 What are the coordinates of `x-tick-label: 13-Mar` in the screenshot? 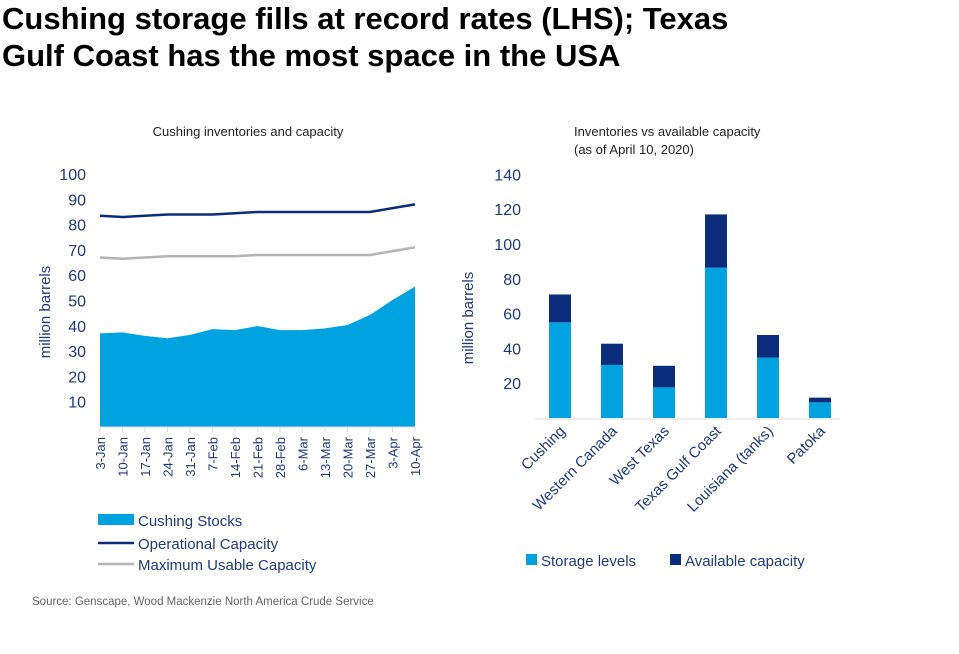 It's located at (325, 457).